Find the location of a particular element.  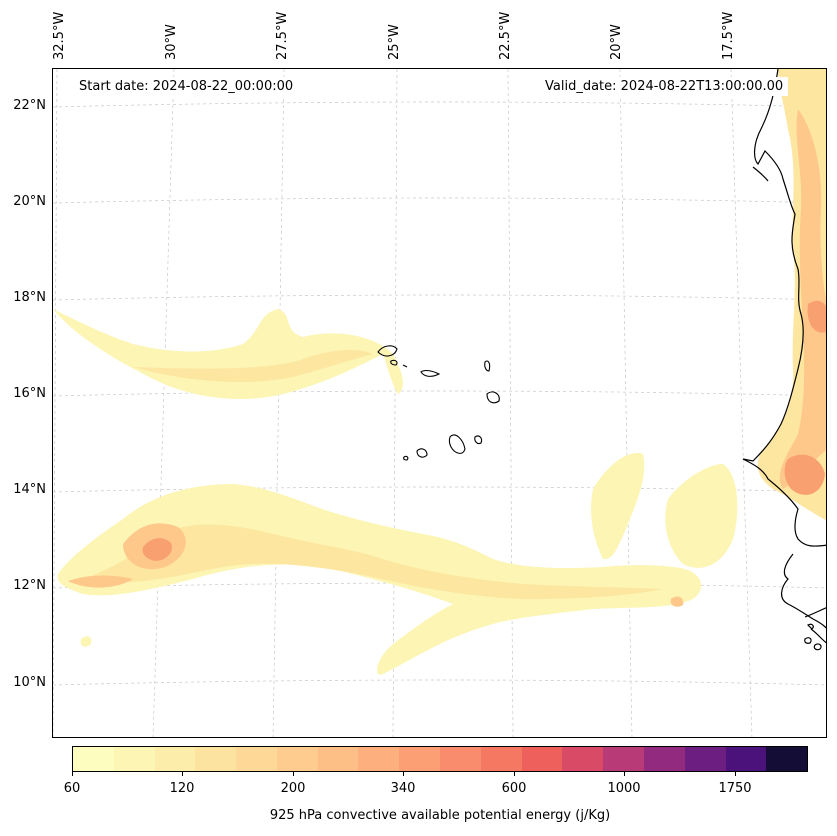

meridian-20w is located at coordinates (626, 403).